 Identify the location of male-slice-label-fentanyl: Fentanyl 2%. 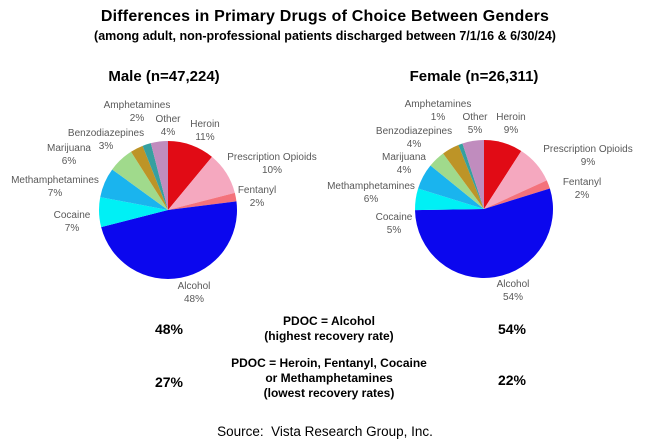
(257, 197).